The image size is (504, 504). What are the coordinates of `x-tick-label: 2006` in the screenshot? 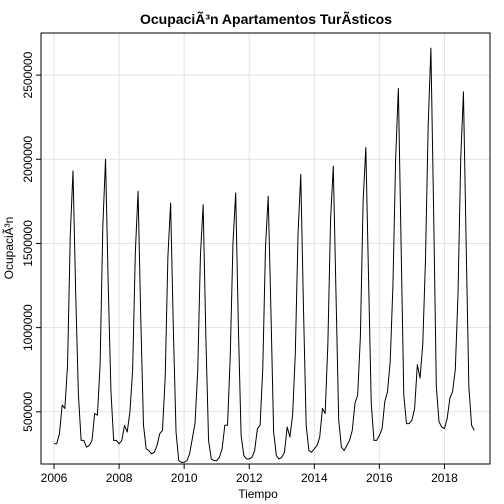 It's located at (54, 478).